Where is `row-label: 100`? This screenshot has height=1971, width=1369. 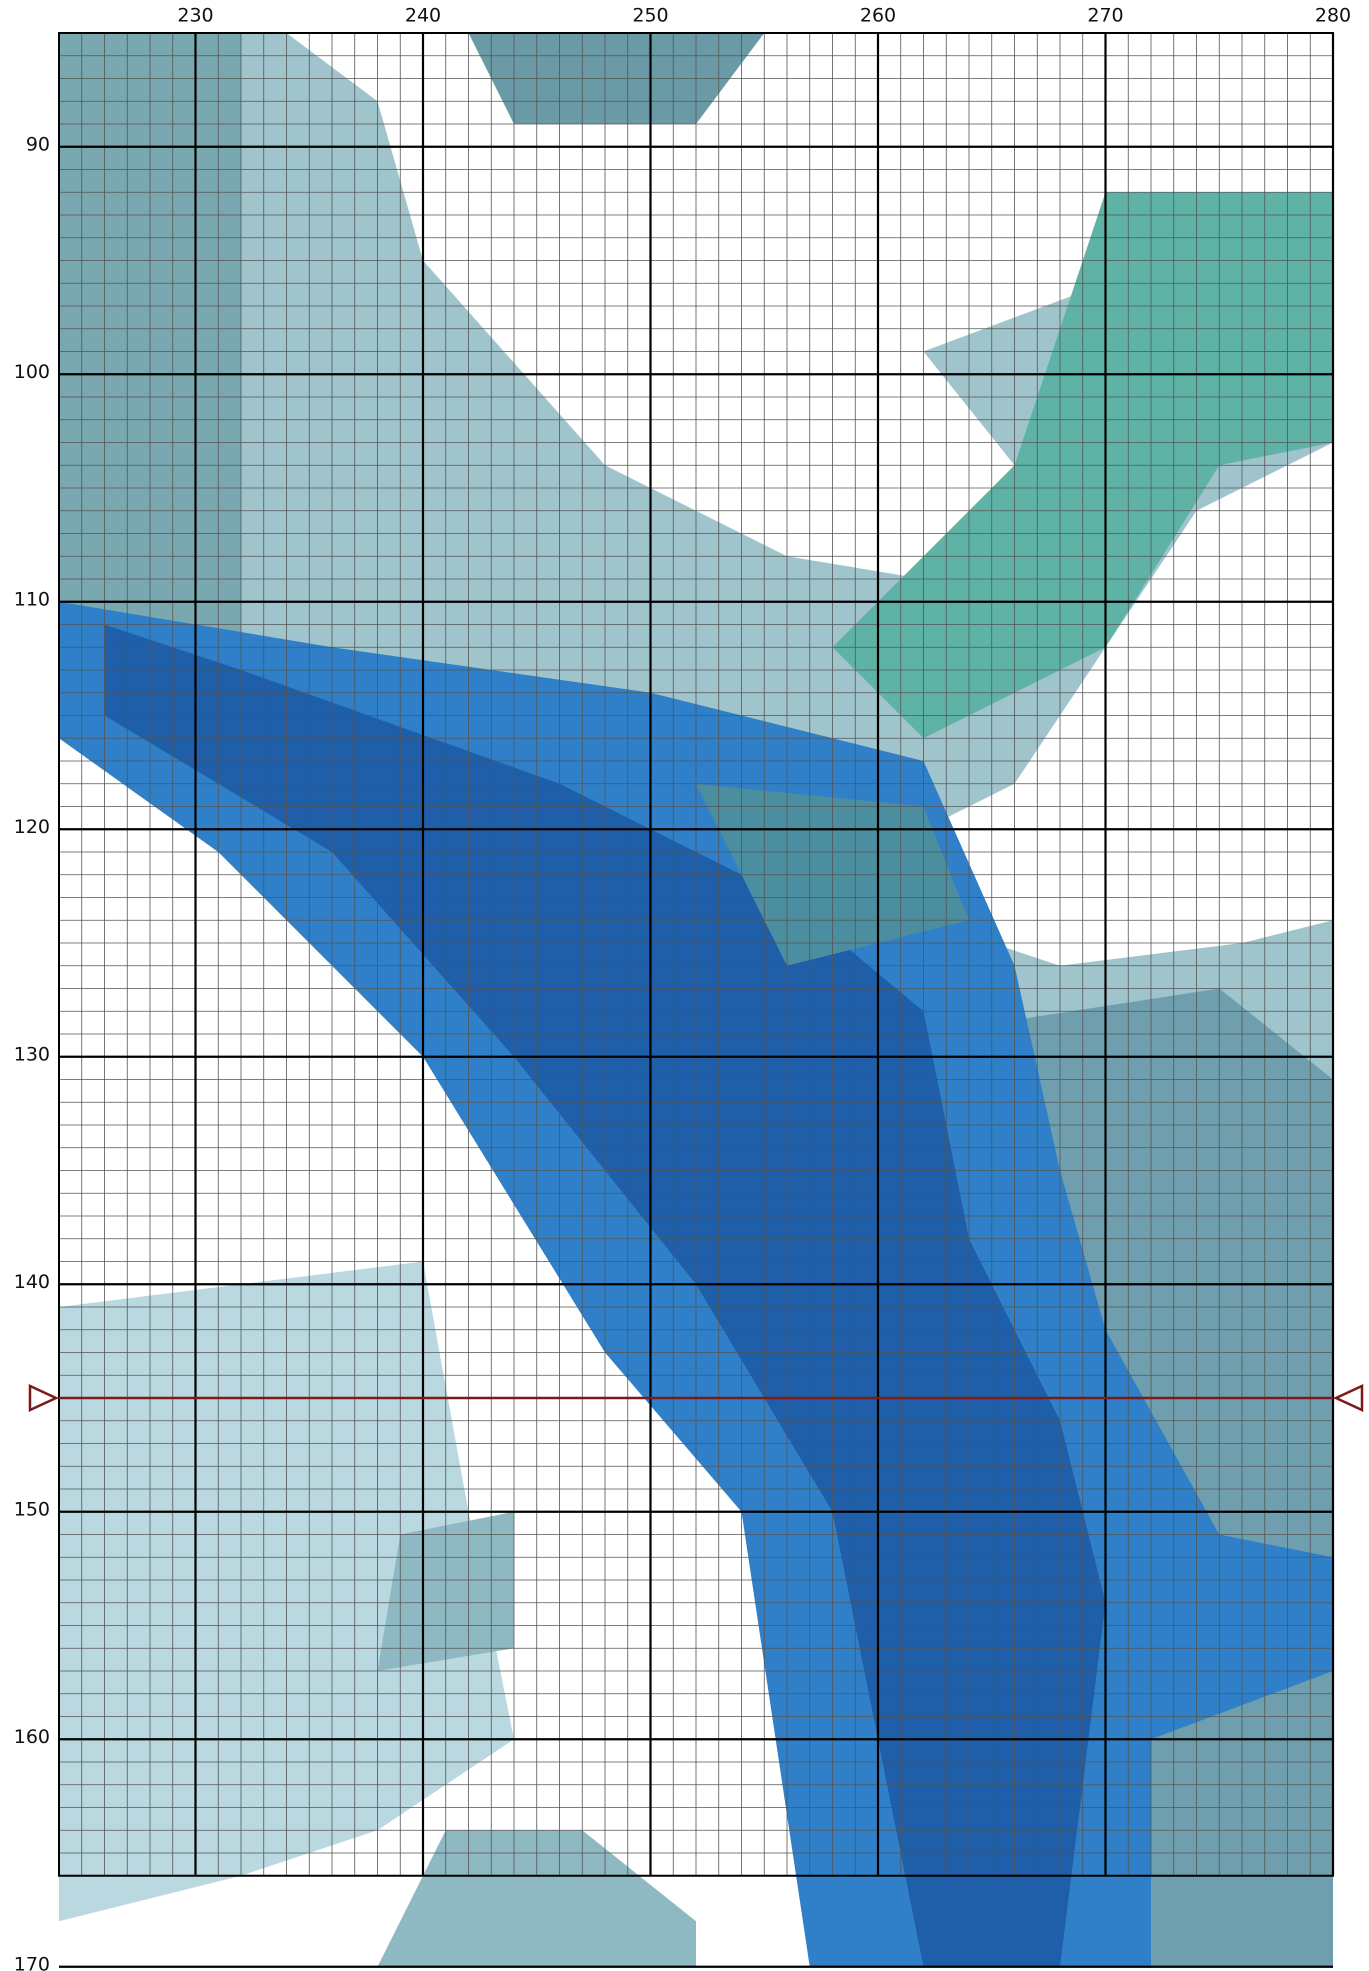
row-label: 100 is located at coordinates (32, 372).